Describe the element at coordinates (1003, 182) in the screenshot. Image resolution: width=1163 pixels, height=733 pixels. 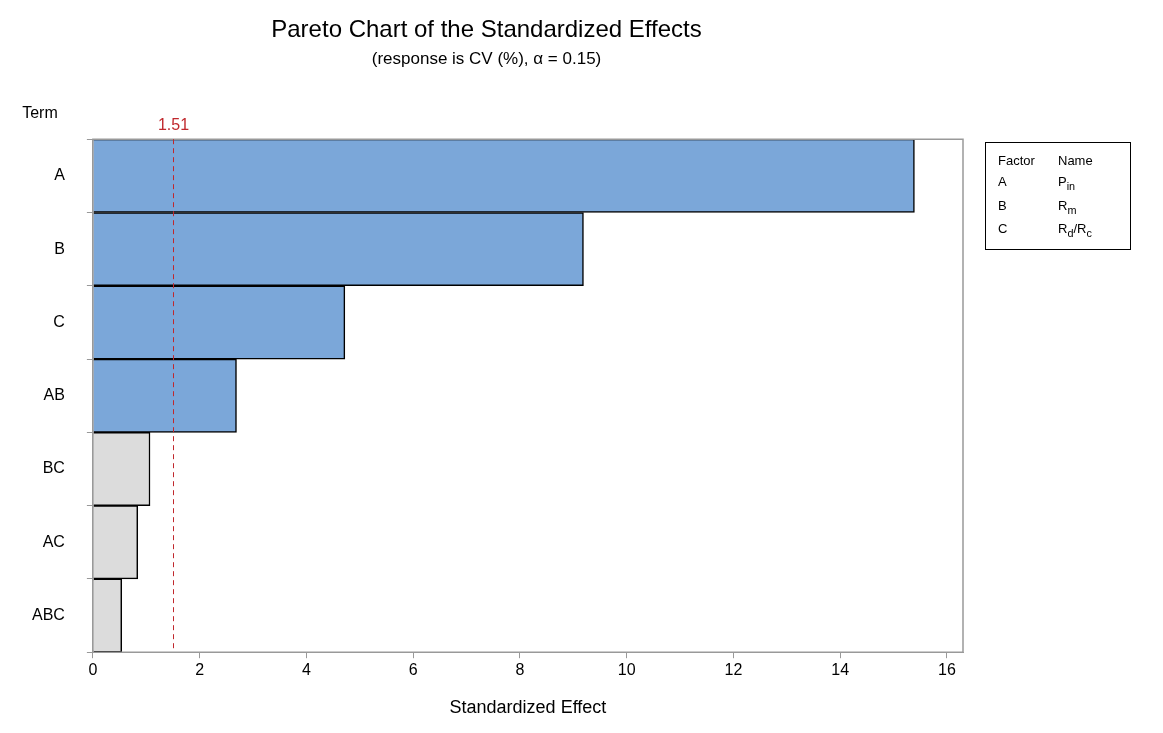
I see `text: A` at that location.